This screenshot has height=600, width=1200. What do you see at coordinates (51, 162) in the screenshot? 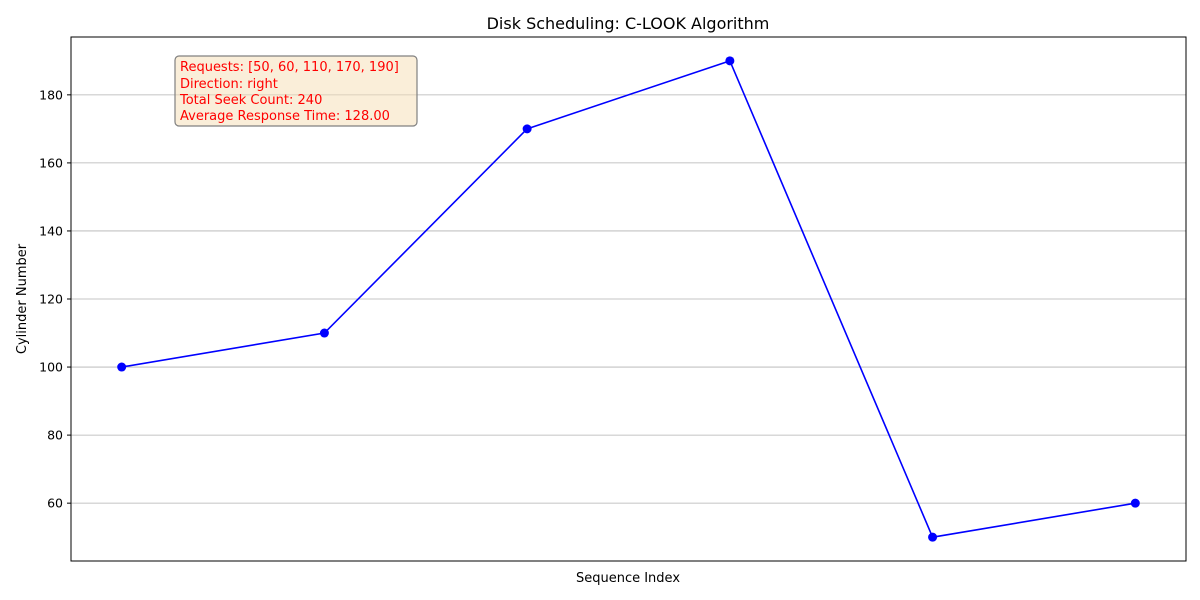
I see `y-tick-label-160: 160` at bounding box center [51, 162].